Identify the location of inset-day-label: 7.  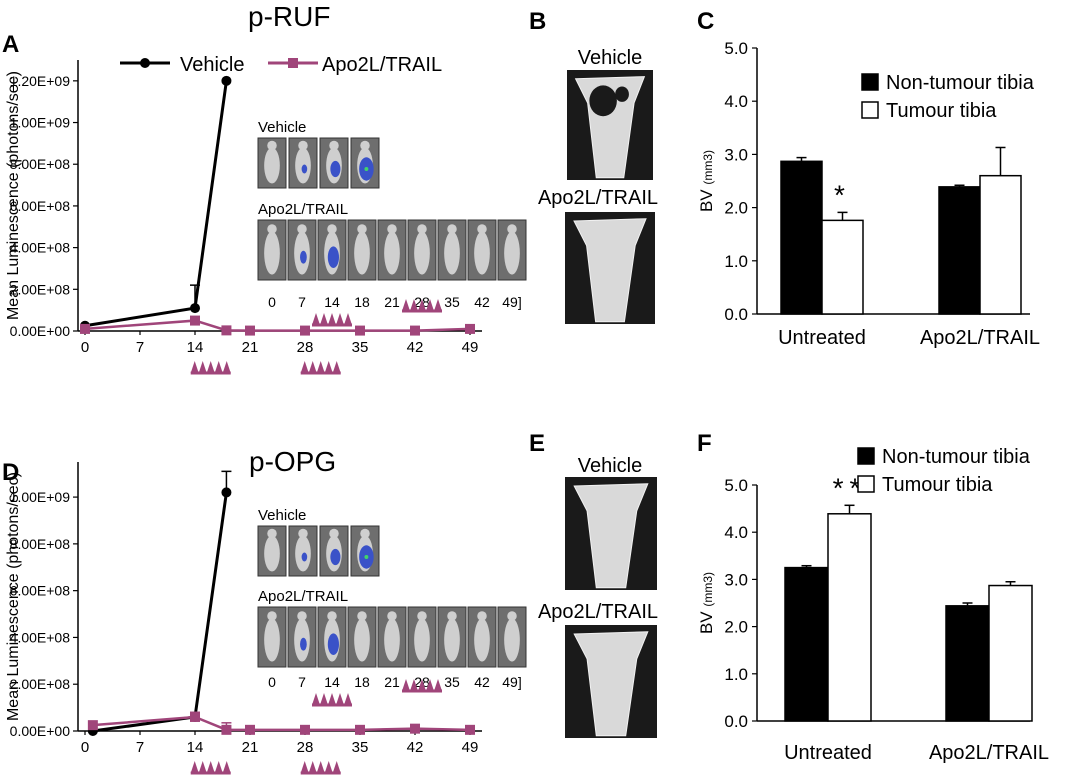
(302, 682).